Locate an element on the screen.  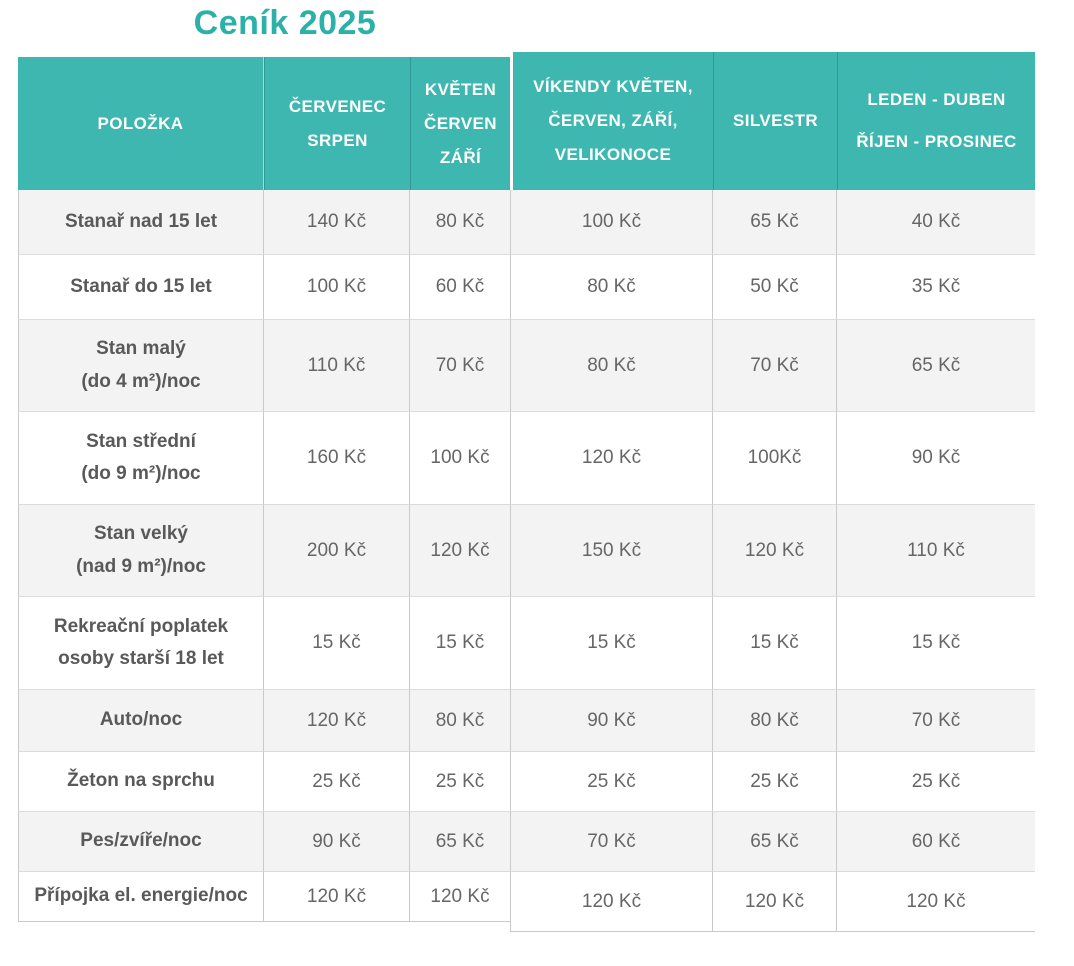
table-row: 80 Kč 50 Kč 35 Kč is located at coordinates (772, 287).